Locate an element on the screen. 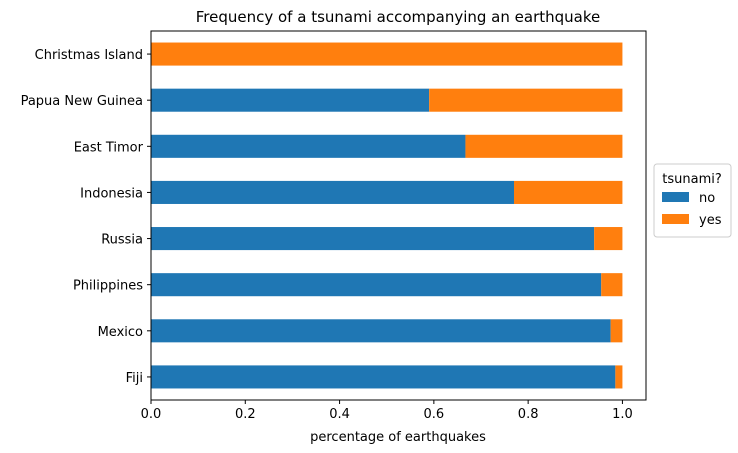  bar-no-papua-new-guinea is located at coordinates (290, 100).